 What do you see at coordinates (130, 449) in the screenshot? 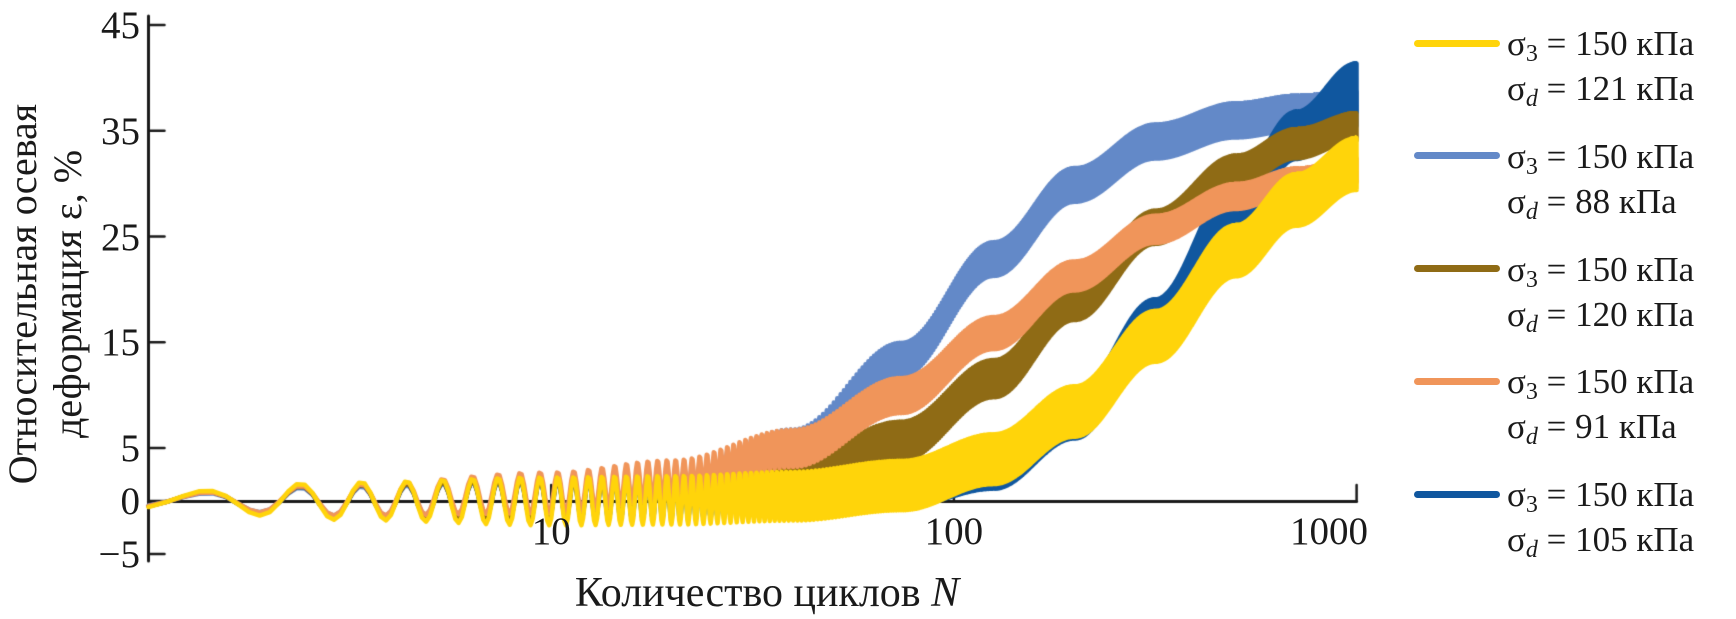
I see `y-tick-label-5: 5` at bounding box center [130, 449].